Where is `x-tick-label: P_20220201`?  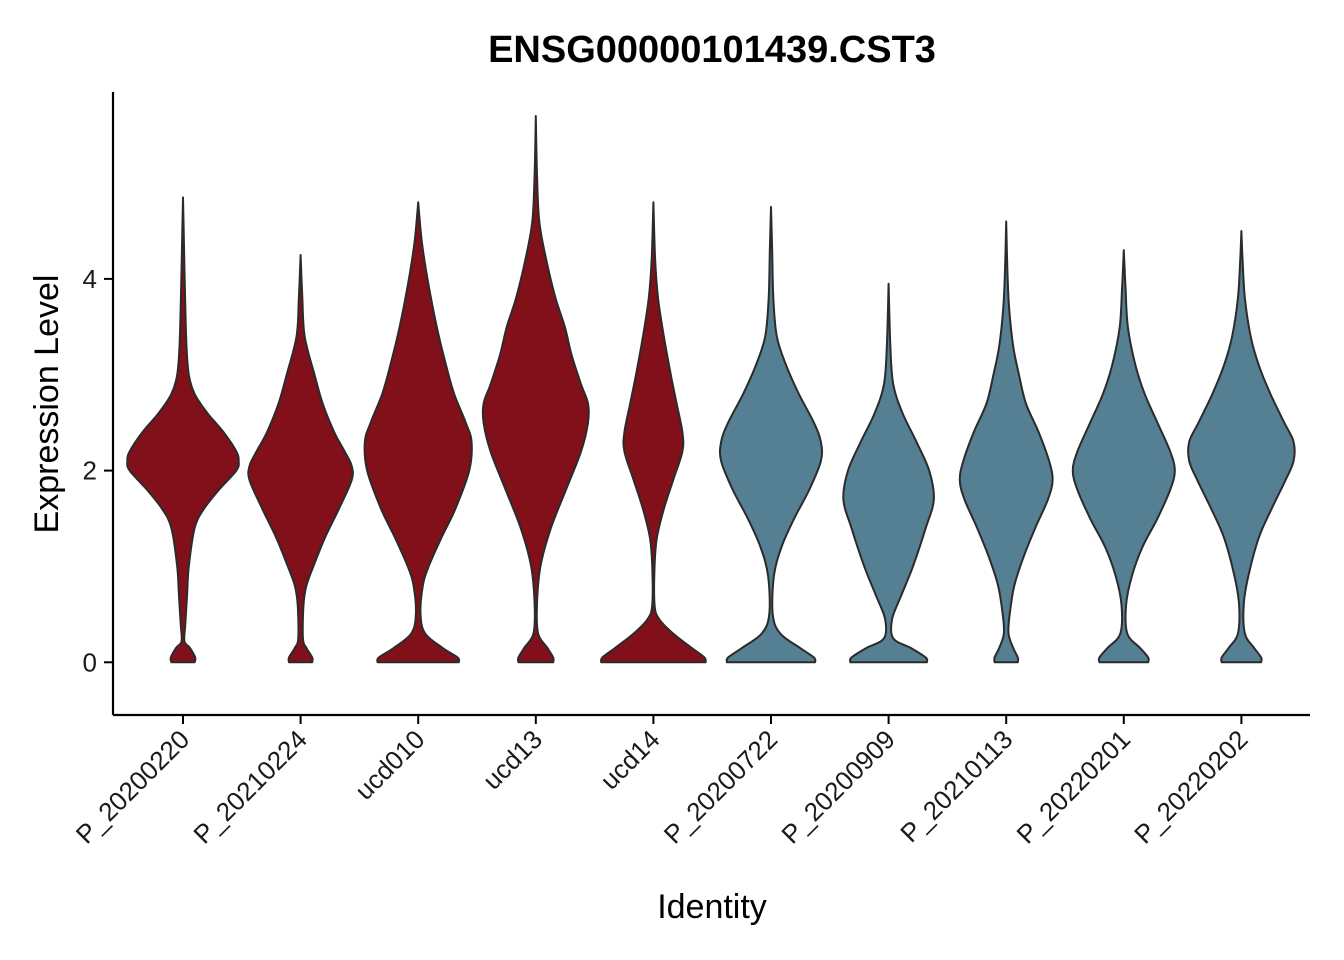 x-tick-label: P_20220201 is located at coordinates (1074, 787).